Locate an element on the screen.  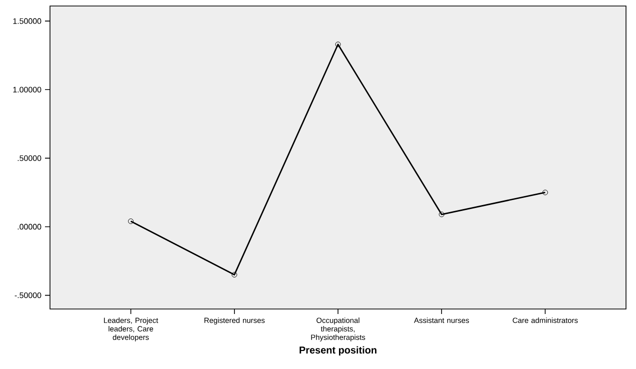
x-axis-title: Present position is located at coordinates (338, 351).